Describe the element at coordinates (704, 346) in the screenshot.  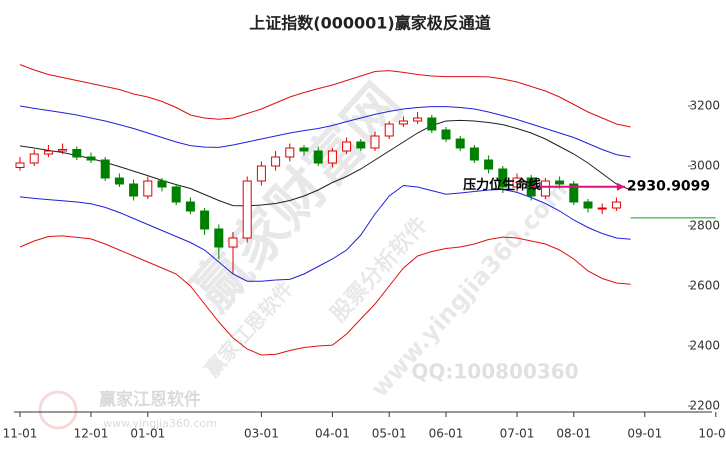
I see `y-tick-label: 2400` at that location.